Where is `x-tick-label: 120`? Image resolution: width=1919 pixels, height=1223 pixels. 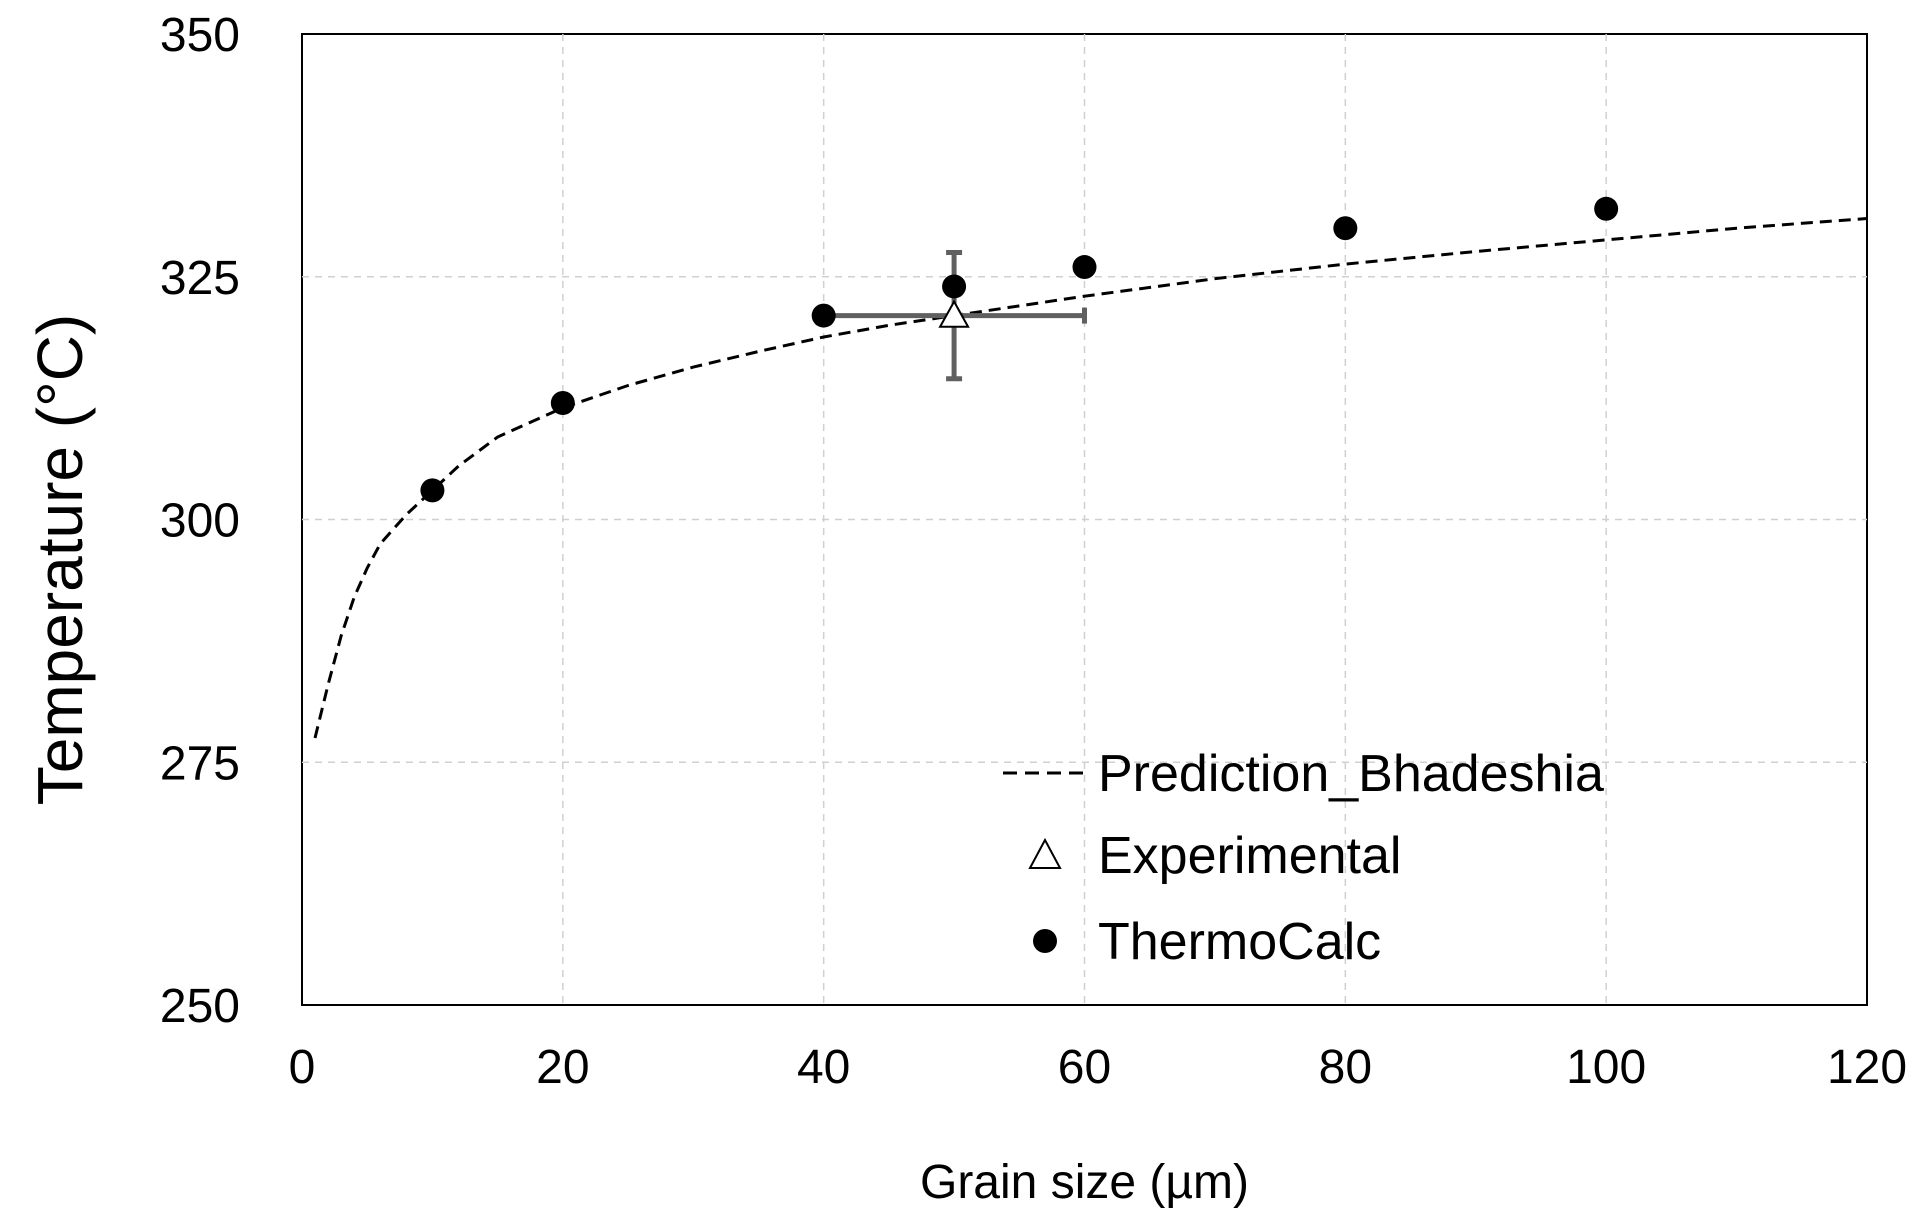 x-tick-label: 120 is located at coordinates (1867, 1067).